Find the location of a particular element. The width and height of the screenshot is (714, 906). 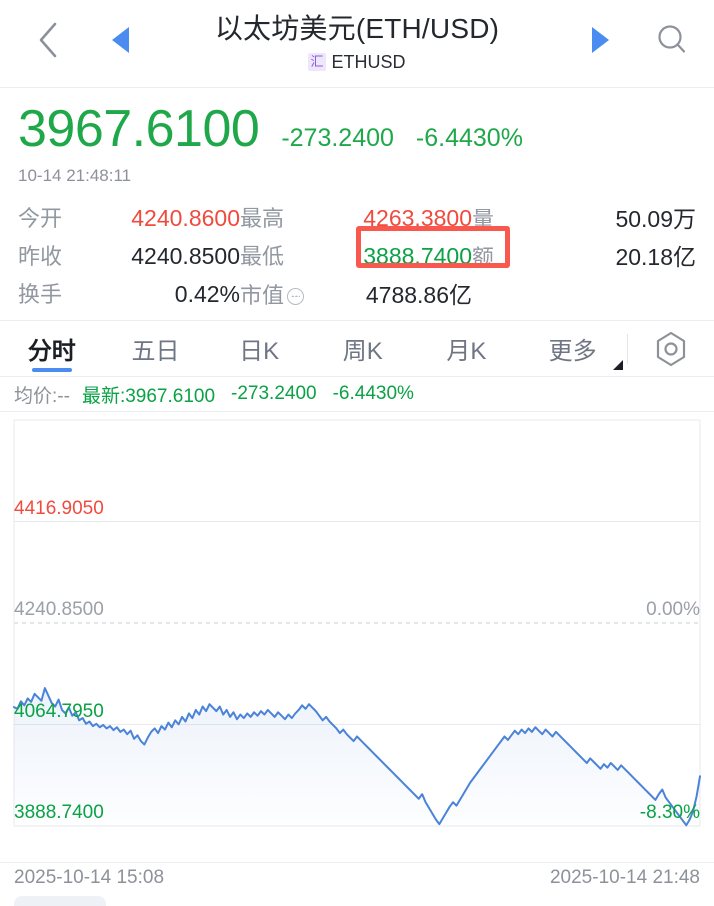

stat-cell-market-cap: 市值 4788.86亿 is located at coordinates (356, 293).